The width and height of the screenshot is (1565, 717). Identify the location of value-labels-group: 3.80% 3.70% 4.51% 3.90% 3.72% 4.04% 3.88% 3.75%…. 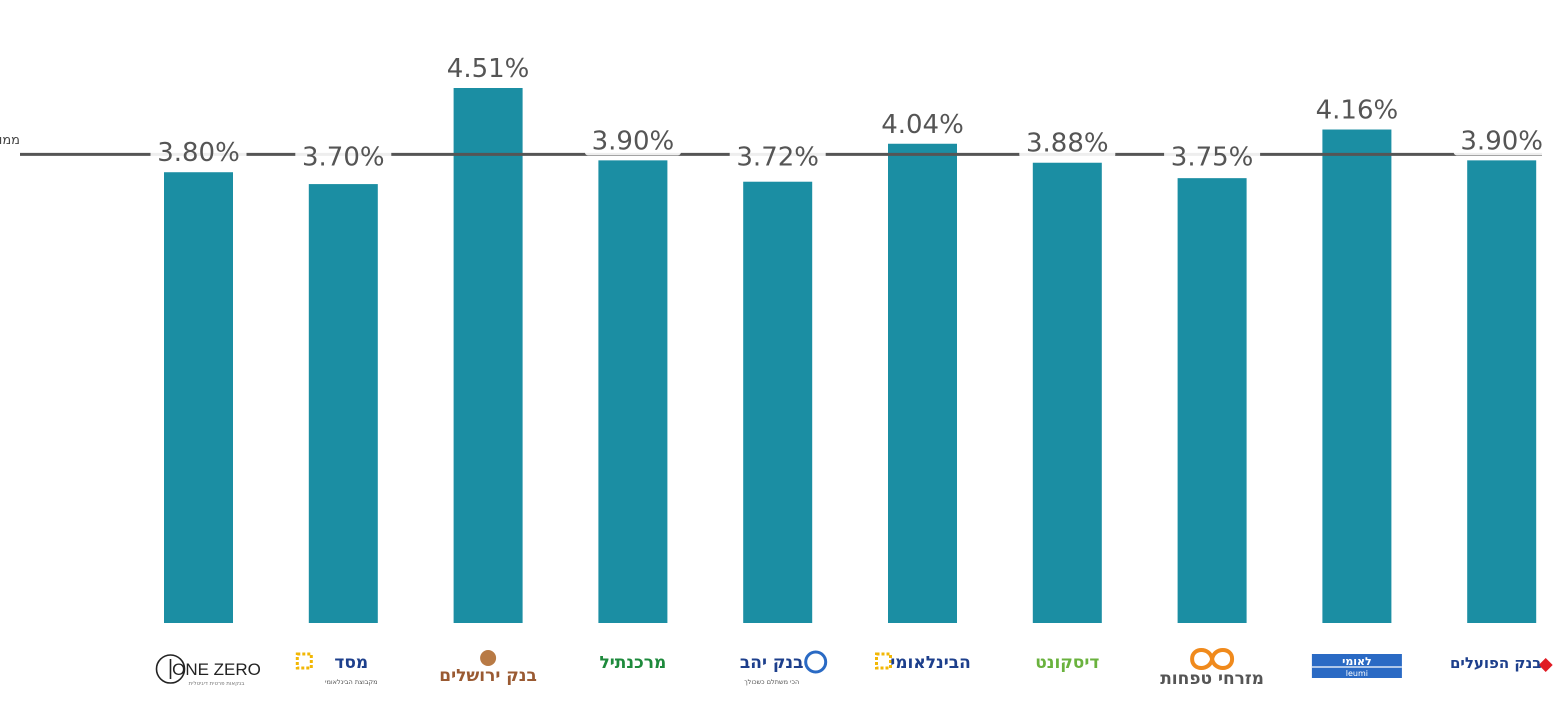
(850, 112).